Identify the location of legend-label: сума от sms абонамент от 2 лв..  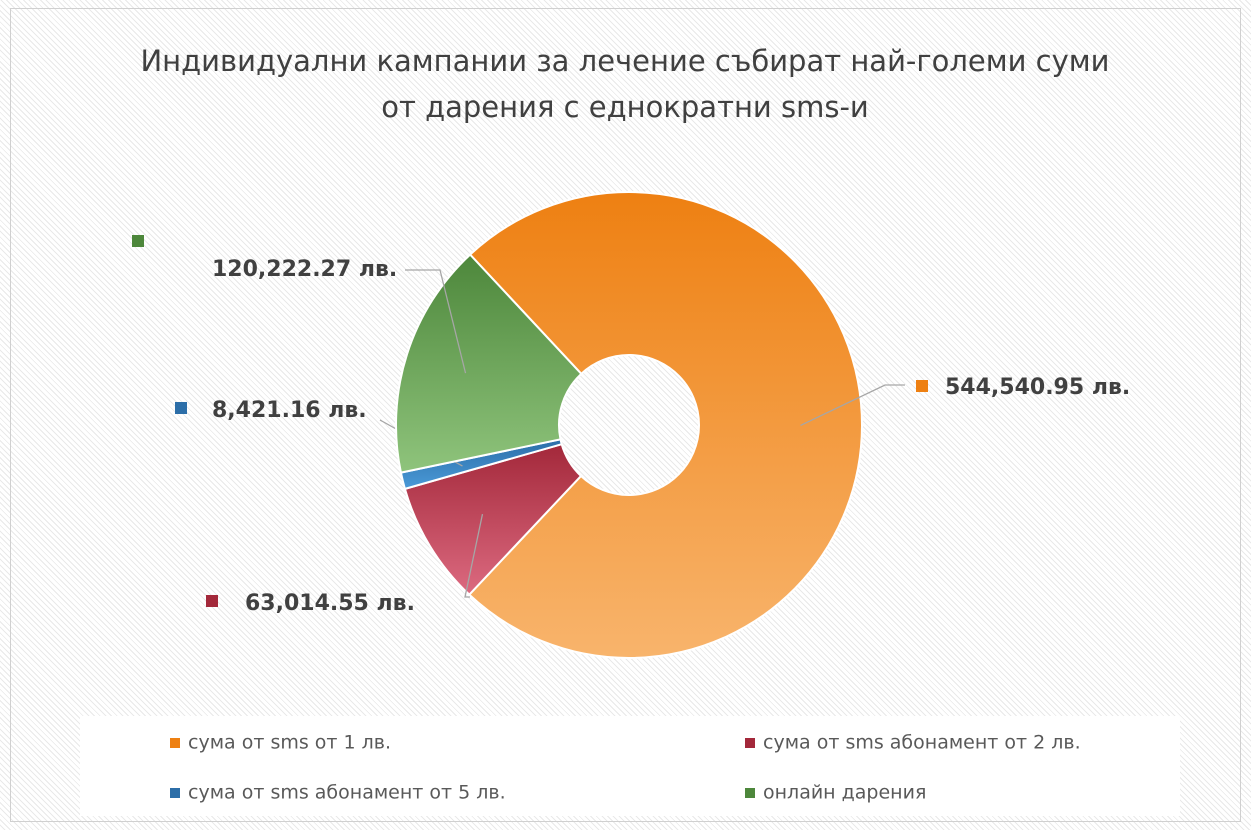
(922, 743).